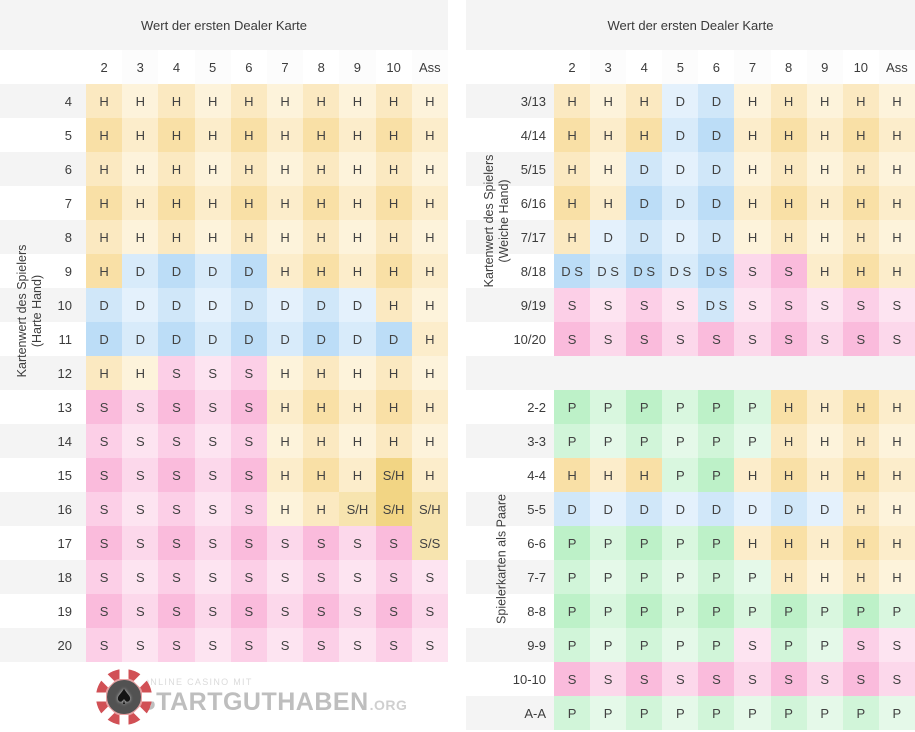 This screenshot has height=732, width=915. I want to click on dealer-card-header-band: Wert der ersten Dealer Karte, so click(224, 25).